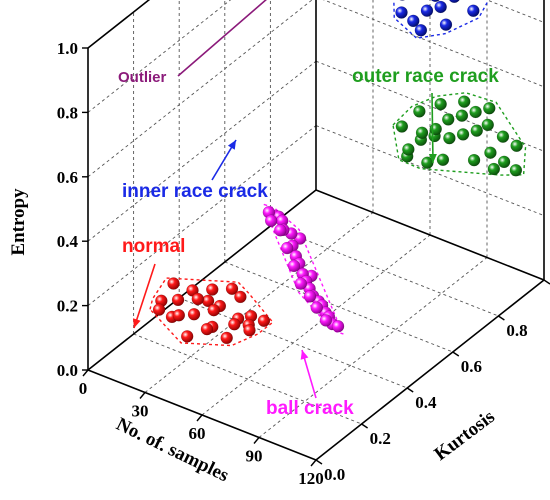 This screenshot has width=550, height=500. Describe the element at coordinates (67, 306) in the screenshot. I see `z-tick-label: 0.2` at that location.